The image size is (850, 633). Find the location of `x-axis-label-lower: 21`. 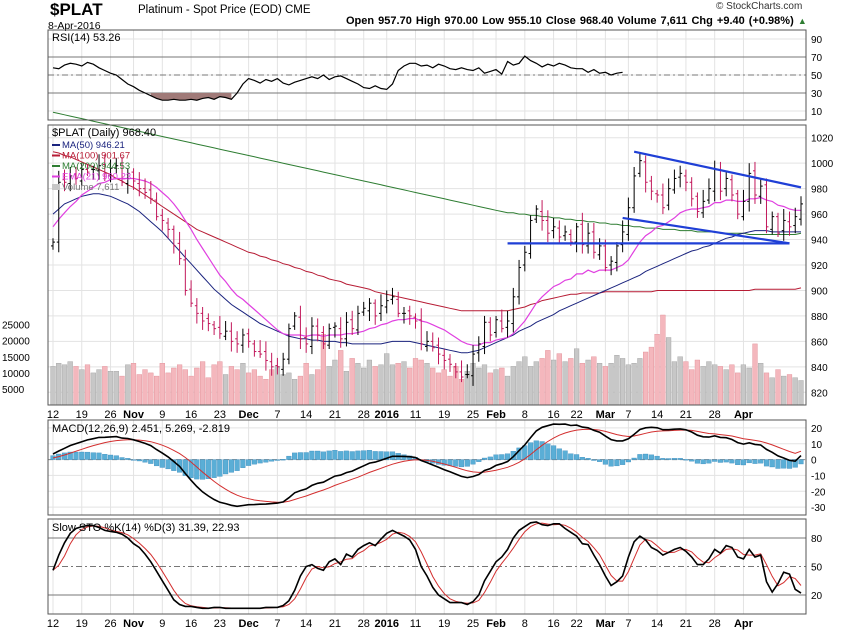

x-axis-label-lower: 21 is located at coordinates (335, 624).